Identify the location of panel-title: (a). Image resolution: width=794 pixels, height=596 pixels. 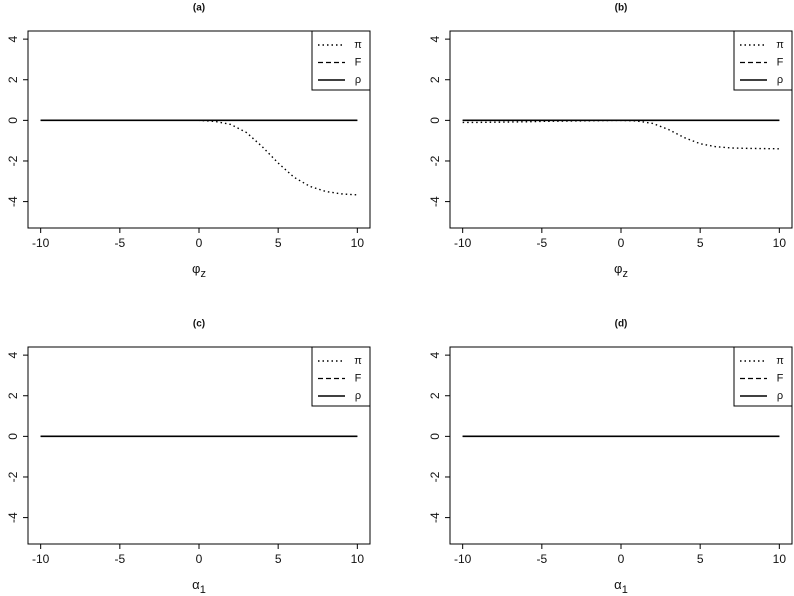
(199, 8).